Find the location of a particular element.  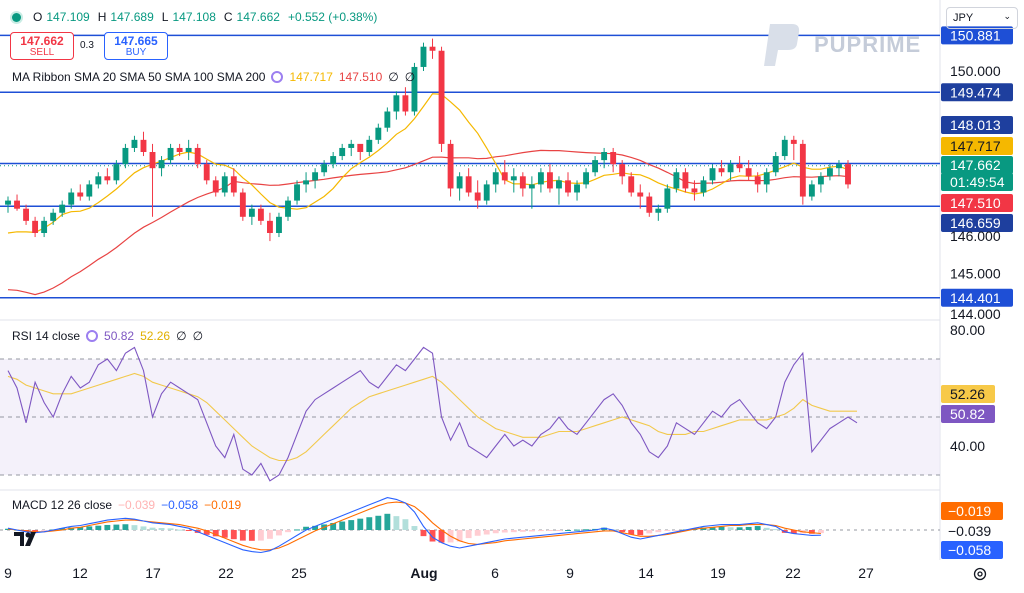

macd-axis-tag is located at coordinates (972, 511).